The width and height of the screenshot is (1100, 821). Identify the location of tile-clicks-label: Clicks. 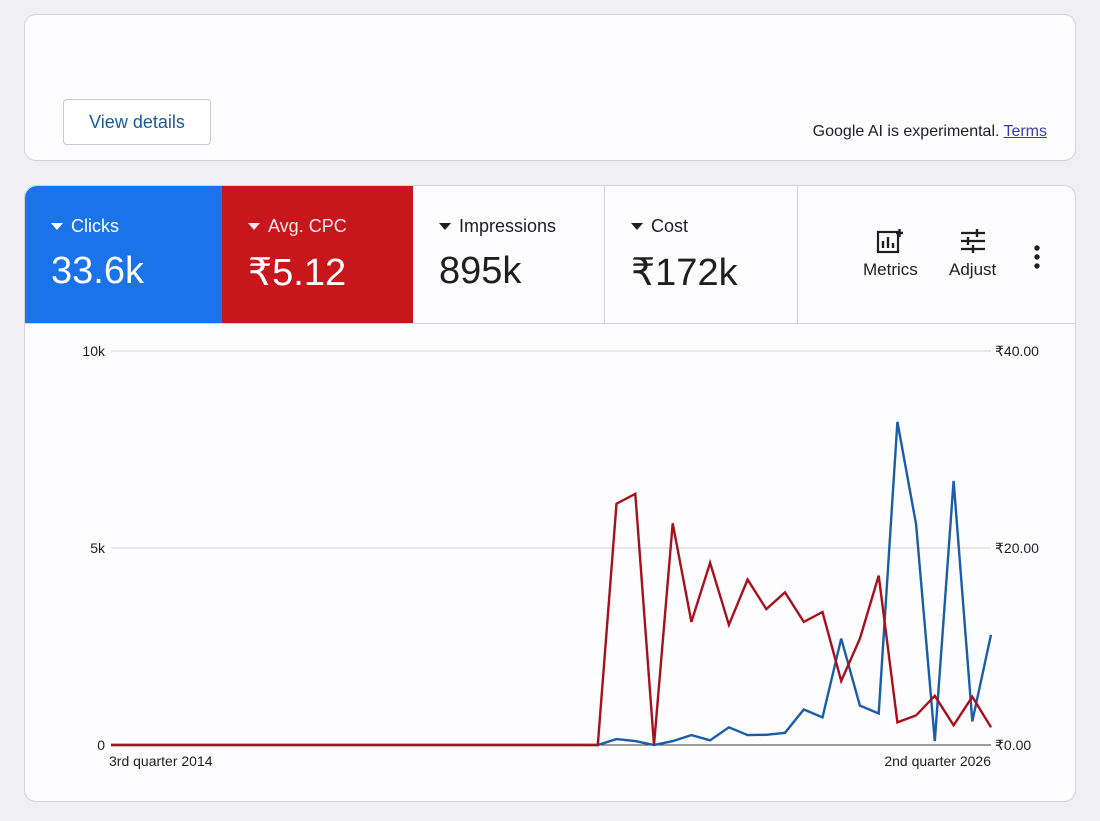
(85, 226).